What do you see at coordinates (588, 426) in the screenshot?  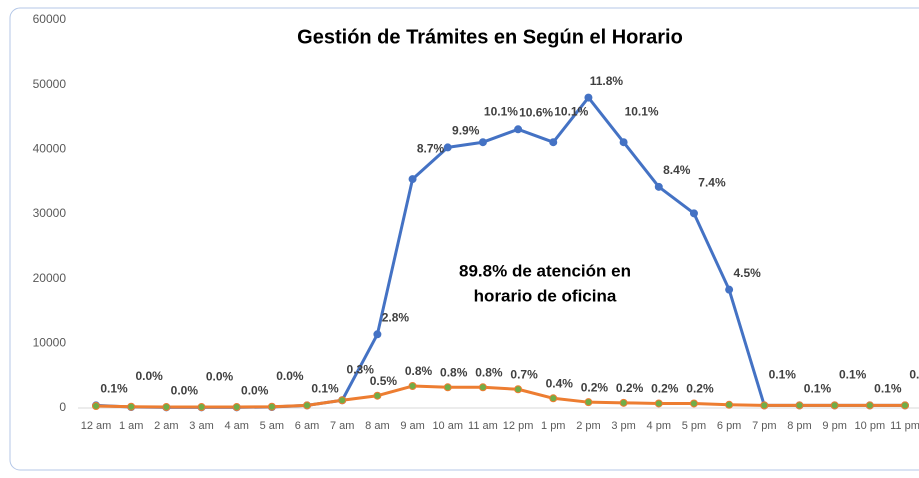 I see `x-tick-label: 2 pm` at bounding box center [588, 426].